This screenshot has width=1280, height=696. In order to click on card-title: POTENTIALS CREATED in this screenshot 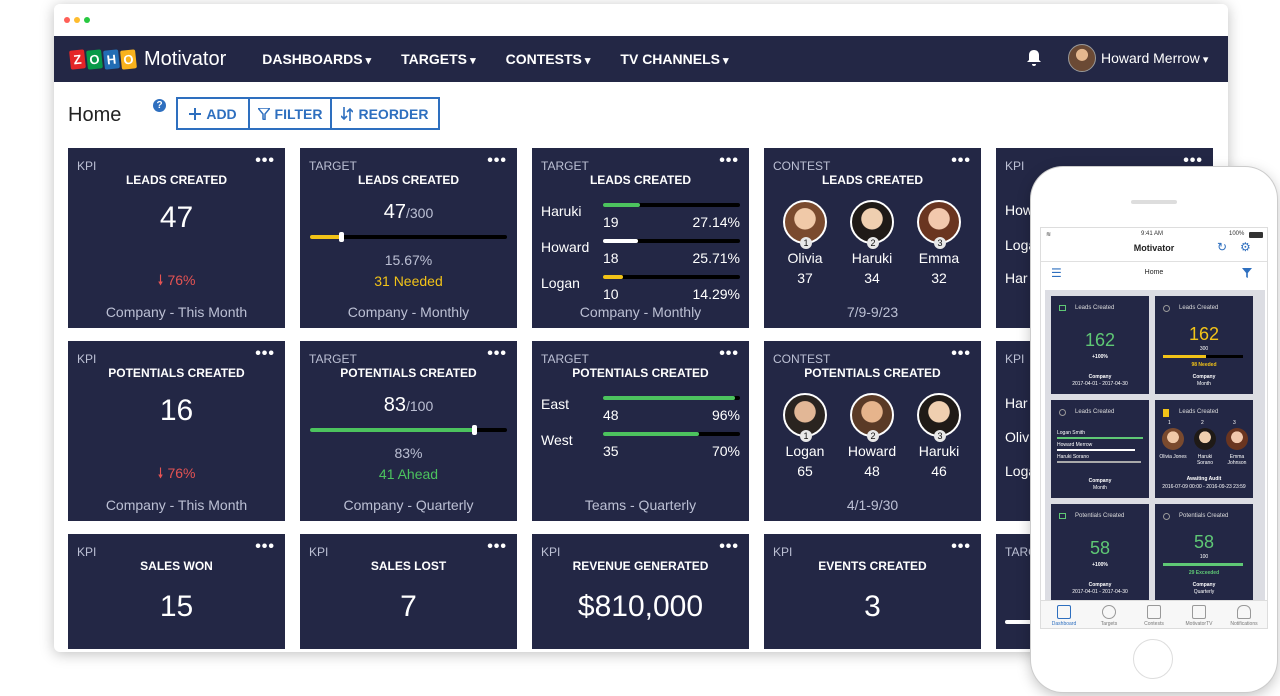, I will do `click(408, 373)`.